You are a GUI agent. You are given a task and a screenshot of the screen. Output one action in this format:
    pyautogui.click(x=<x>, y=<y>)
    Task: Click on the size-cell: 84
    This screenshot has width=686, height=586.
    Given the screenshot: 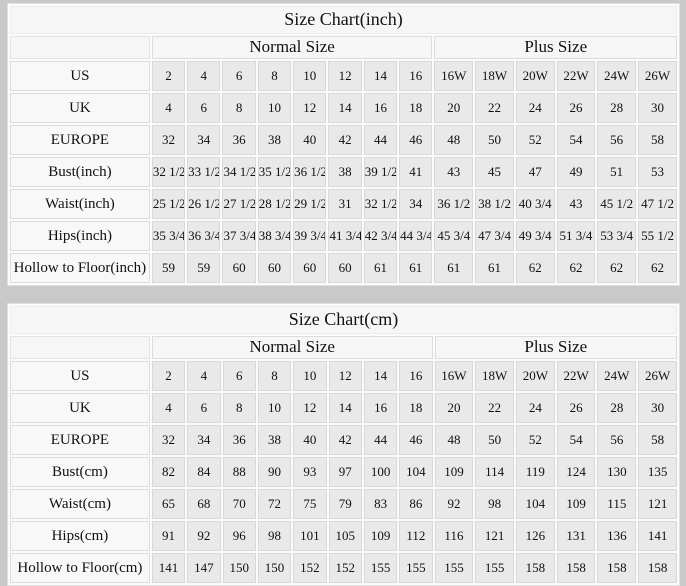 What is the action you would take?
    pyautogui.click(x=204, y=472)
    